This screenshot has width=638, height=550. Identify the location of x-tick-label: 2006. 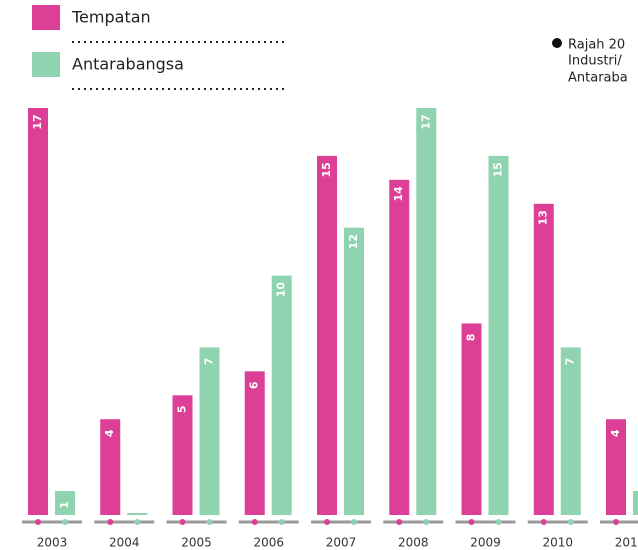
(268, 543).